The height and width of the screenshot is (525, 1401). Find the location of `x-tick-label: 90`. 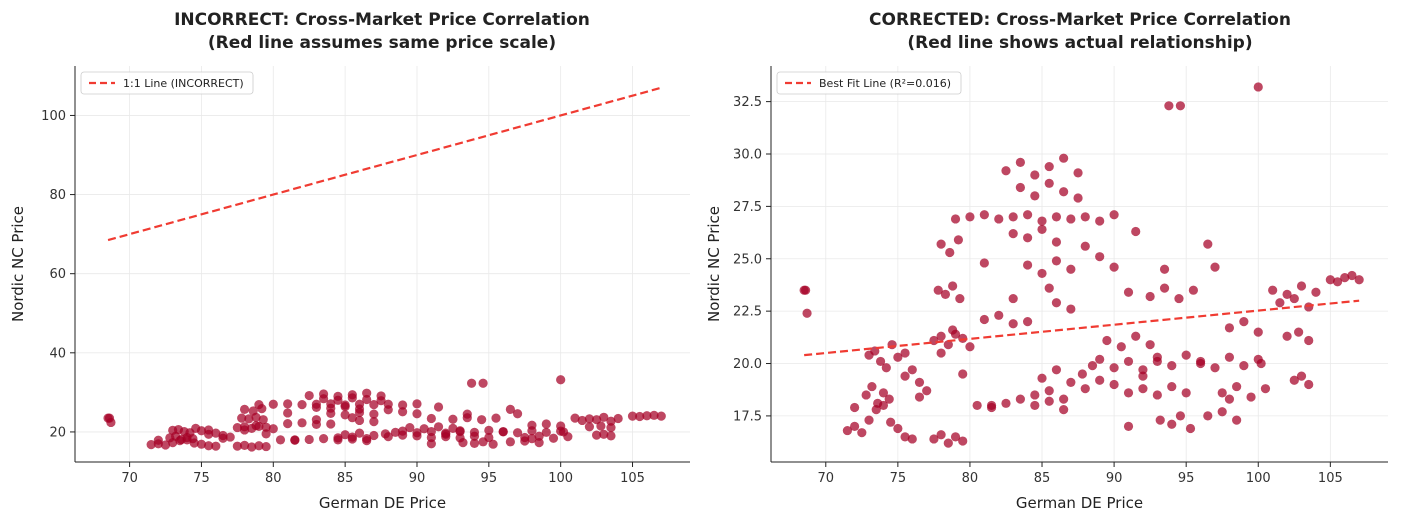

x-tick-label: 90 is located at coordinates (1114, 478).